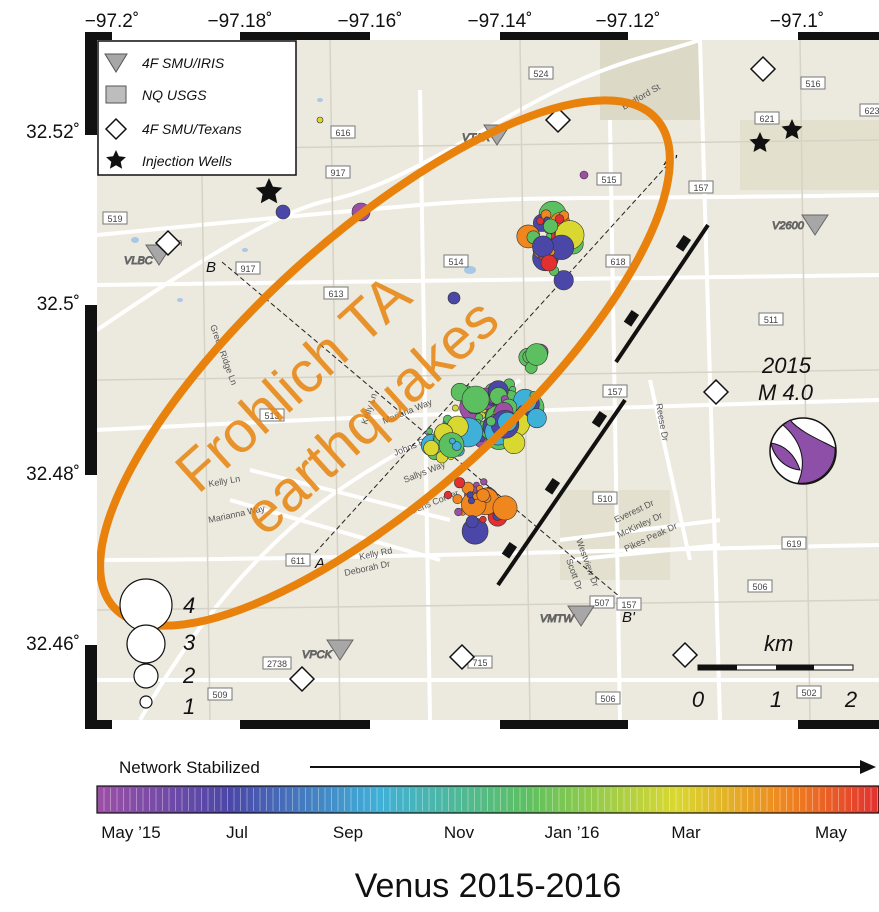 The image size is (879, 912). Describe the element at coordinates (115, 218) in the screenshot. I see `route-shield: 519` at that location.